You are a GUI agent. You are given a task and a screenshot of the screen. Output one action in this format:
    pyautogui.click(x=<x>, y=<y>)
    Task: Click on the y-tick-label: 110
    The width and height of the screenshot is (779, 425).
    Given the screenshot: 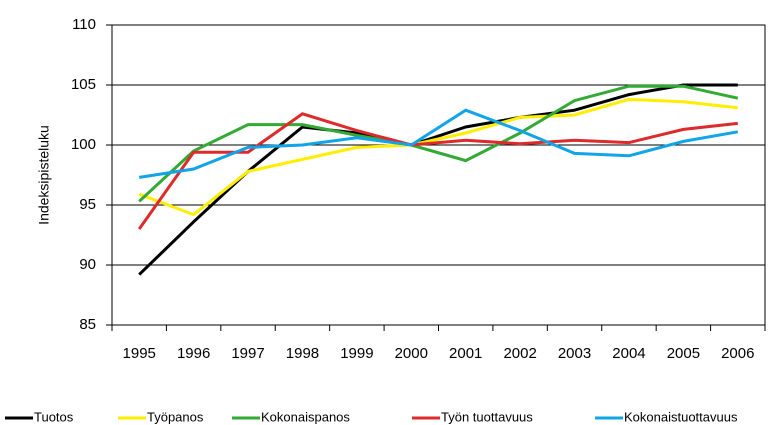 What is the action you would take?
    pyautogui.click(x=84, y=24)
    